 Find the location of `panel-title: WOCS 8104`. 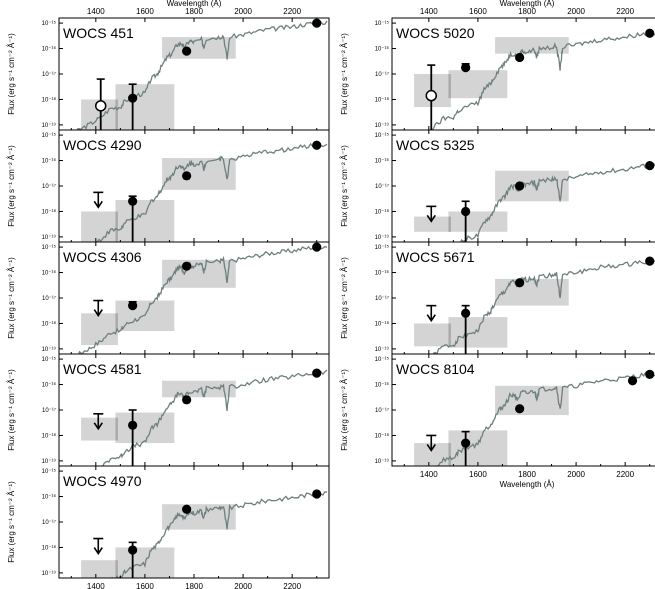

panel-title: WOCS 8104 is located at coordinates (435, 369).